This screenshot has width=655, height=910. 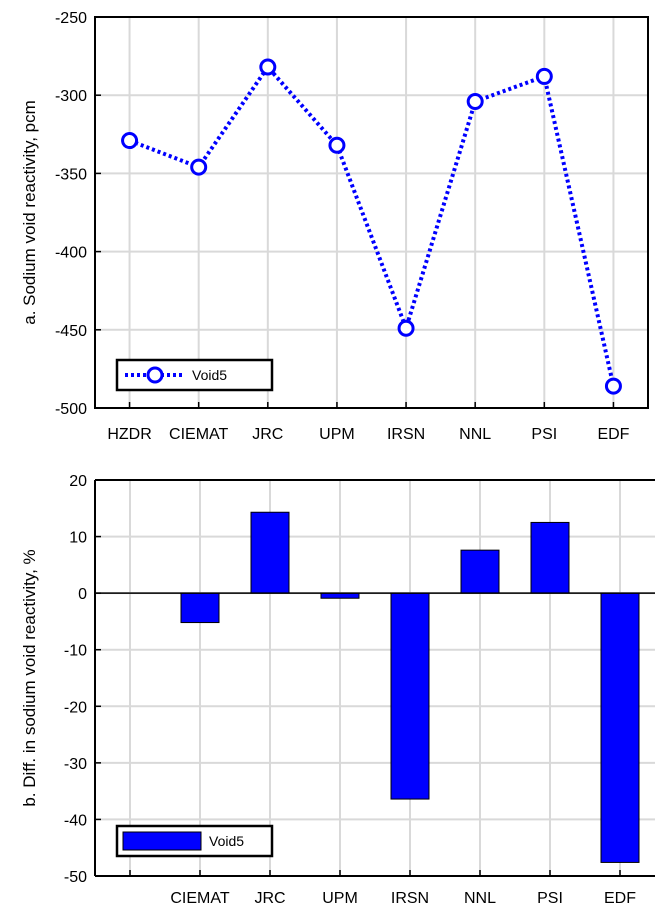 What do you see at coordinates (82, 594) in the screenshot?
I see `y-tick-label: 0` at bounding box center [82, 594].